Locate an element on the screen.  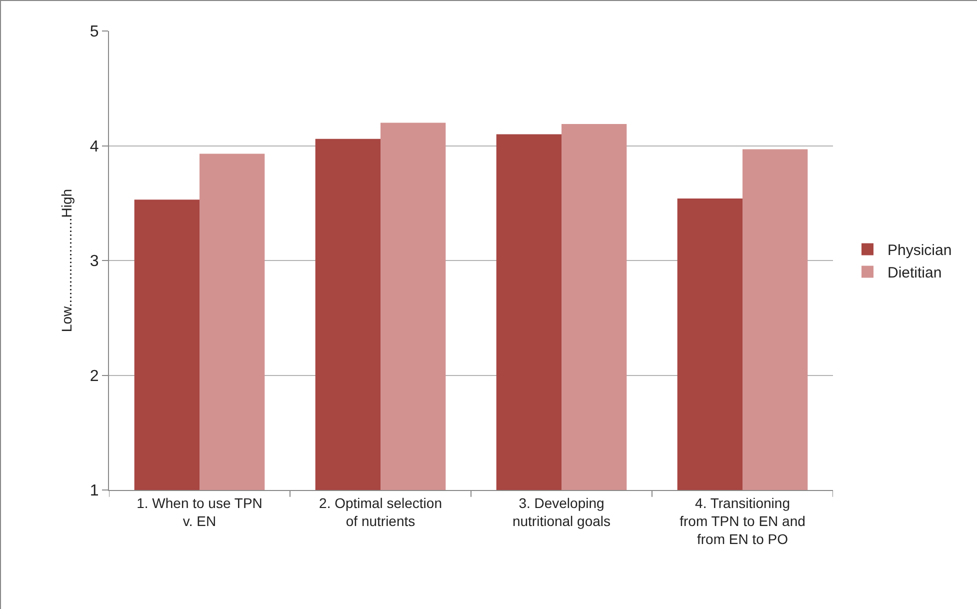
x-tick-label: 2. Optimal selection of nutrients is located at coordinates (380, 511).